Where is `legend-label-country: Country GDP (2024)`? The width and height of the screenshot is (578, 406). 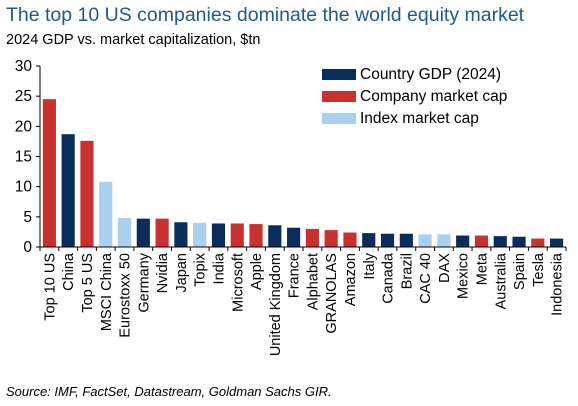 legend-label-country: Country GDP (2024) is located at coordinates (430, 74).